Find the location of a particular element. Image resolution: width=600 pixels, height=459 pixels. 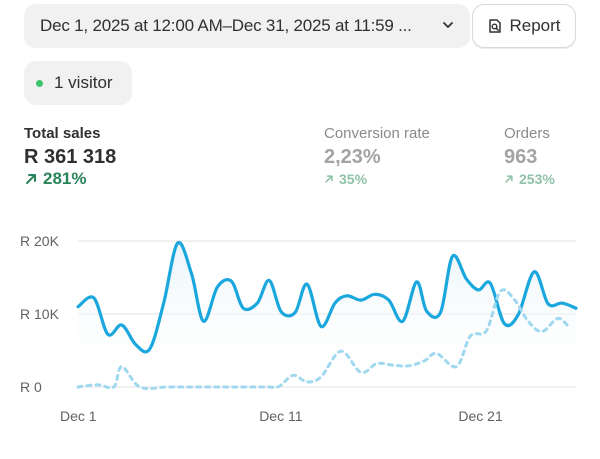

metric-total-sales: Total sales R 361 318 281% is located at coordinates (70, 157).